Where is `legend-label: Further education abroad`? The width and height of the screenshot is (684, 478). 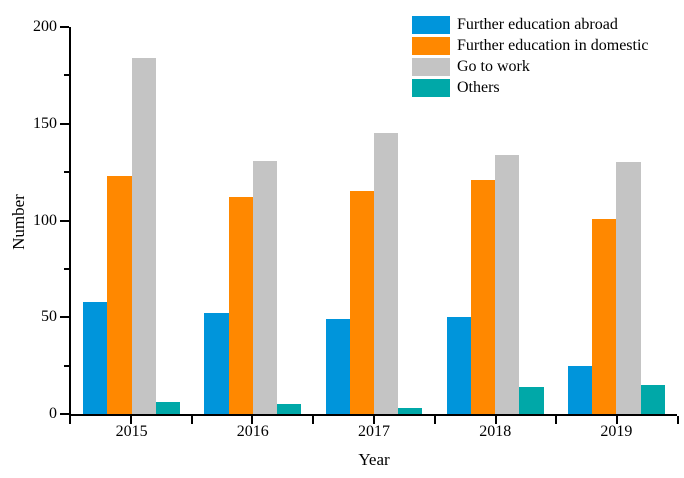
legend-label: Further education abroad is located at coordinates (537, 24).